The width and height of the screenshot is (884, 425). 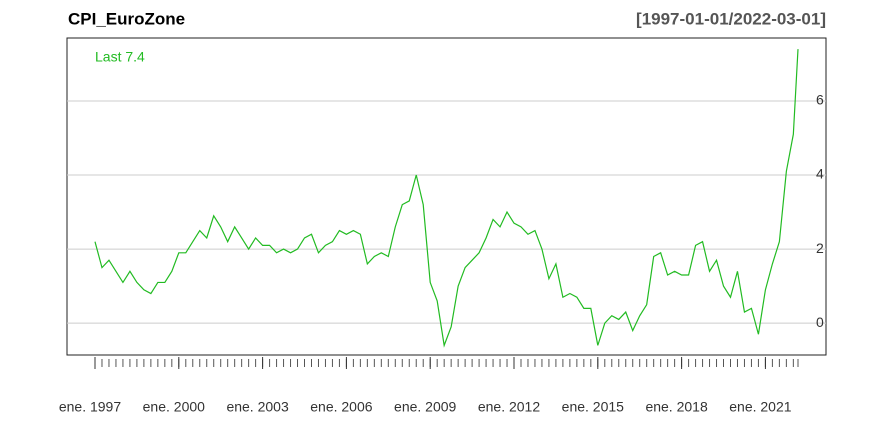 I want to click on last-value: Last 7.4, so click(x=120, y=57).